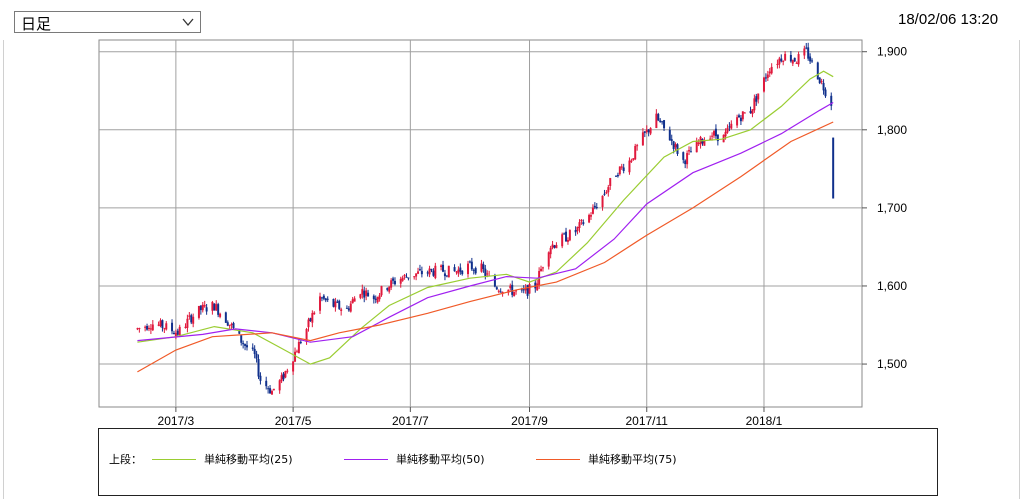 This screenshot has height=499, width=1024. Describe the element at coordinates (174, 459) in the screenshot. I see `legend-swatch-sma25` at that location.